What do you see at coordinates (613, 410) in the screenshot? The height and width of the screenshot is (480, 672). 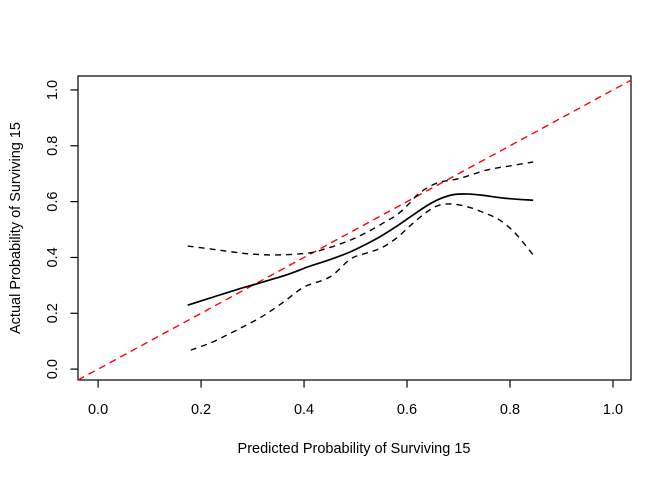 I see `x-axis-tick-label: 1.0` at bounding box center [613, 410].